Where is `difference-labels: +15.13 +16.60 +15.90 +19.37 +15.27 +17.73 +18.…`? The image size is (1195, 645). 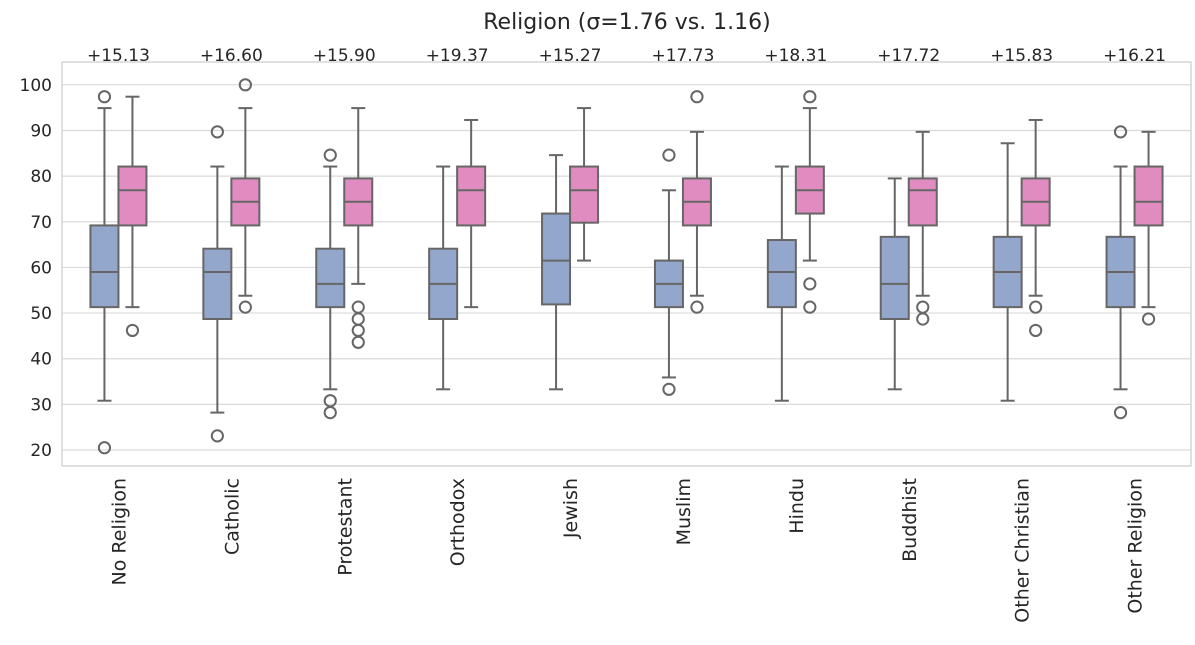 difference-labels: +15.13 +16.60 +15.90 +19.37 +15.27 +17.73 +18.… is located at coordinates (626, 56).